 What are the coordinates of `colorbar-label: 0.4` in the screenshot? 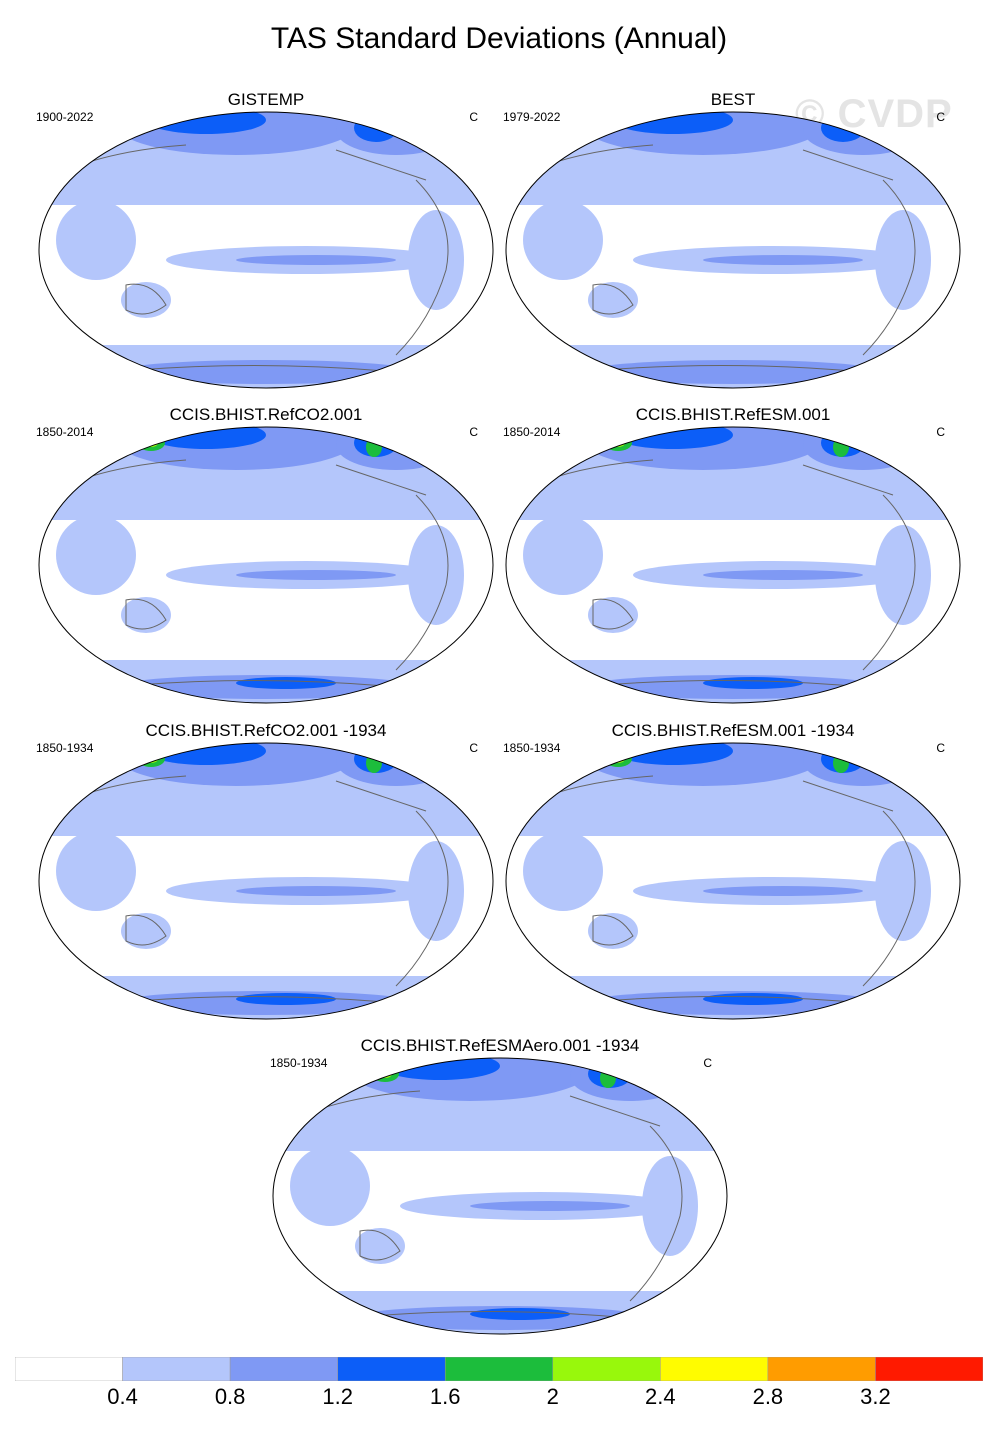 It's located at (122, 1396).